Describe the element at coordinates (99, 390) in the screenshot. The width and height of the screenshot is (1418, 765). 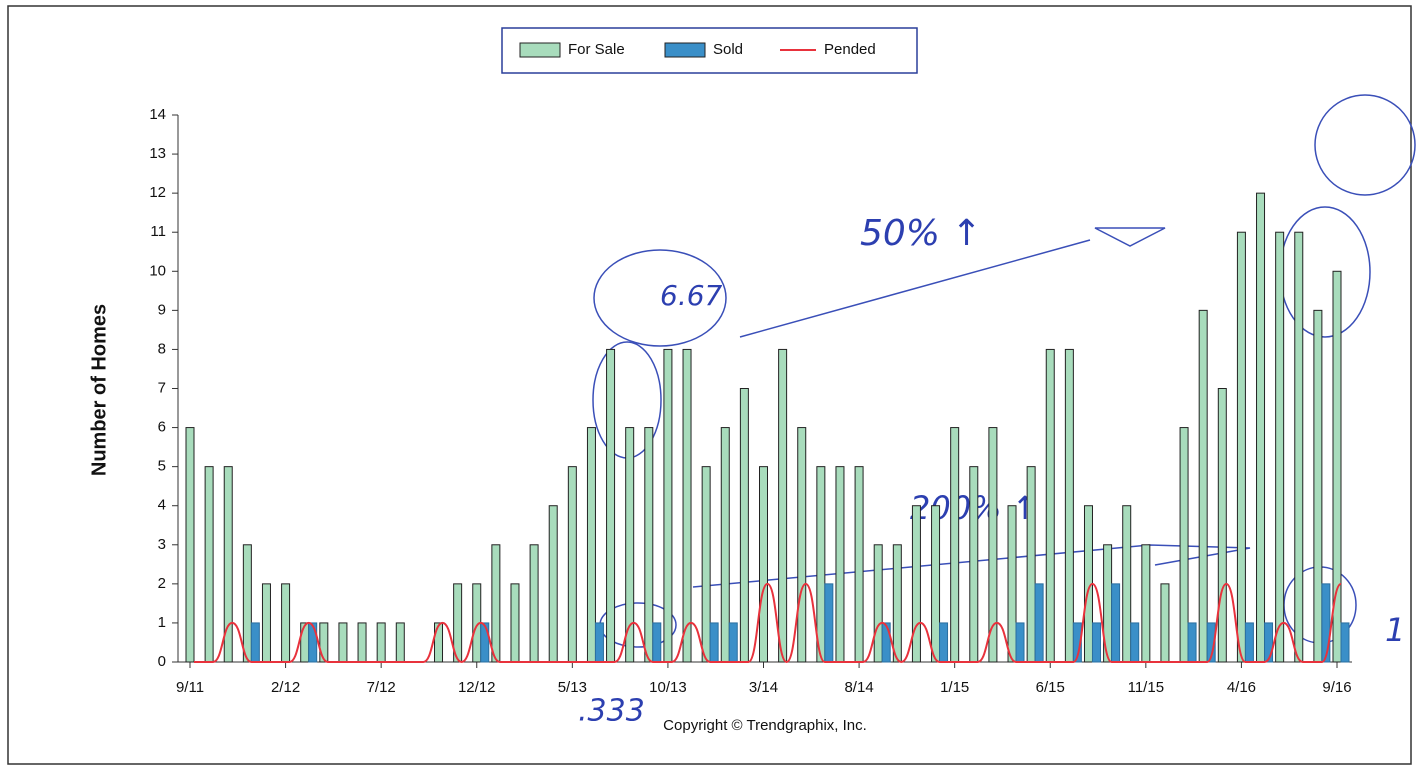
I see `y-axis-label: Number of Homes` at that location.